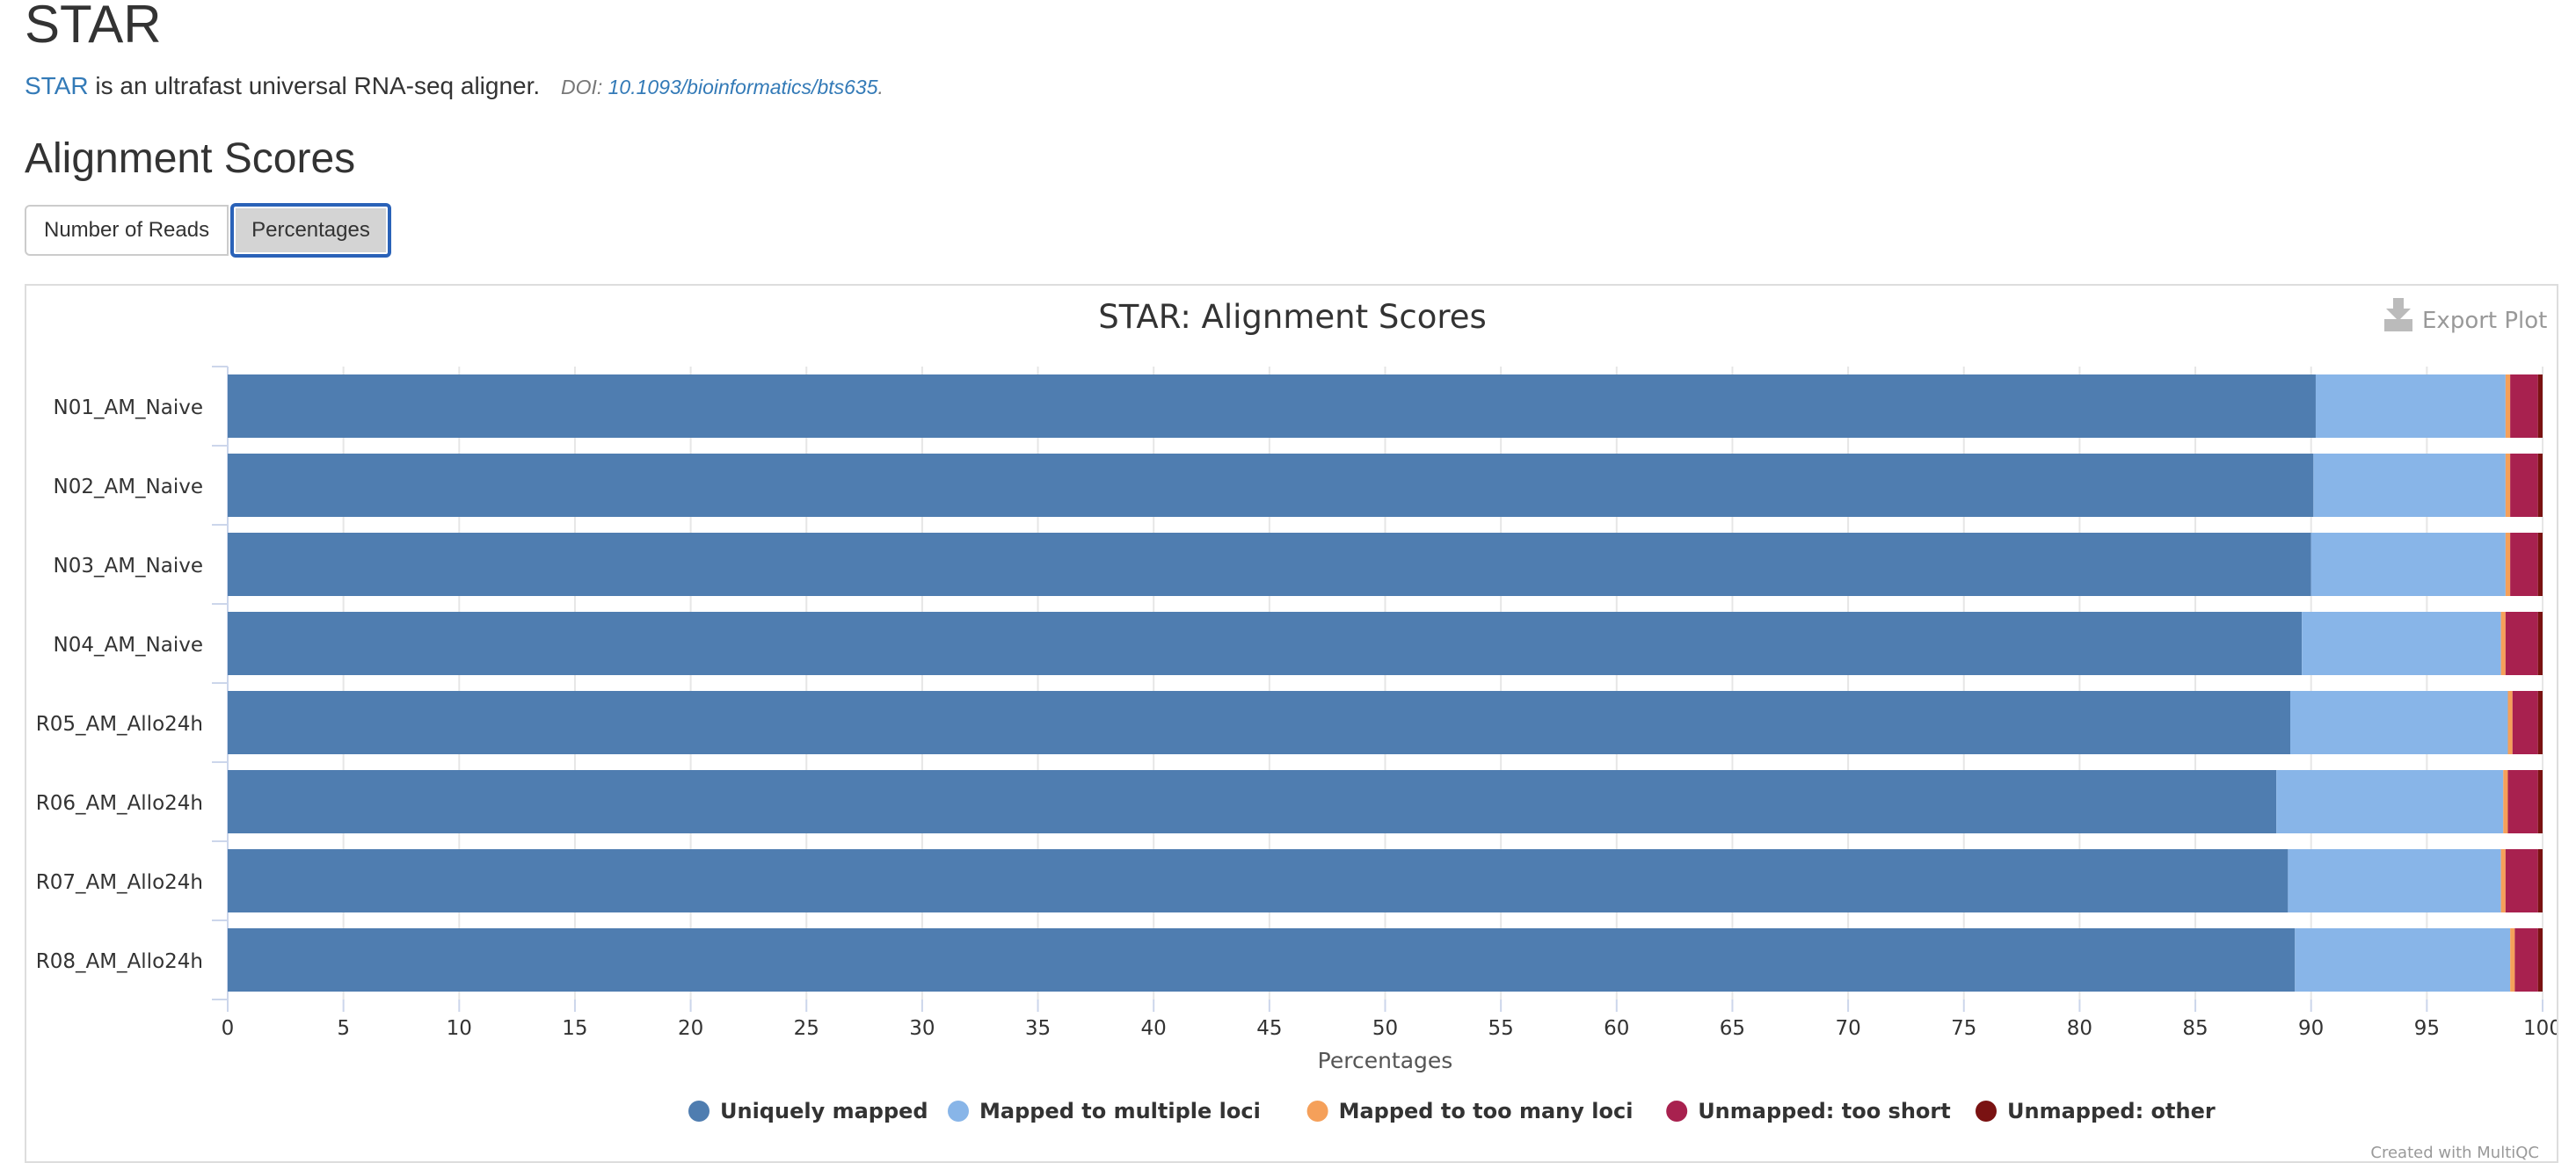  Describe the element at coordinates (1292, 317) in the screenshot. I see `chart-title: STAR: Alignment Scores` at that location.